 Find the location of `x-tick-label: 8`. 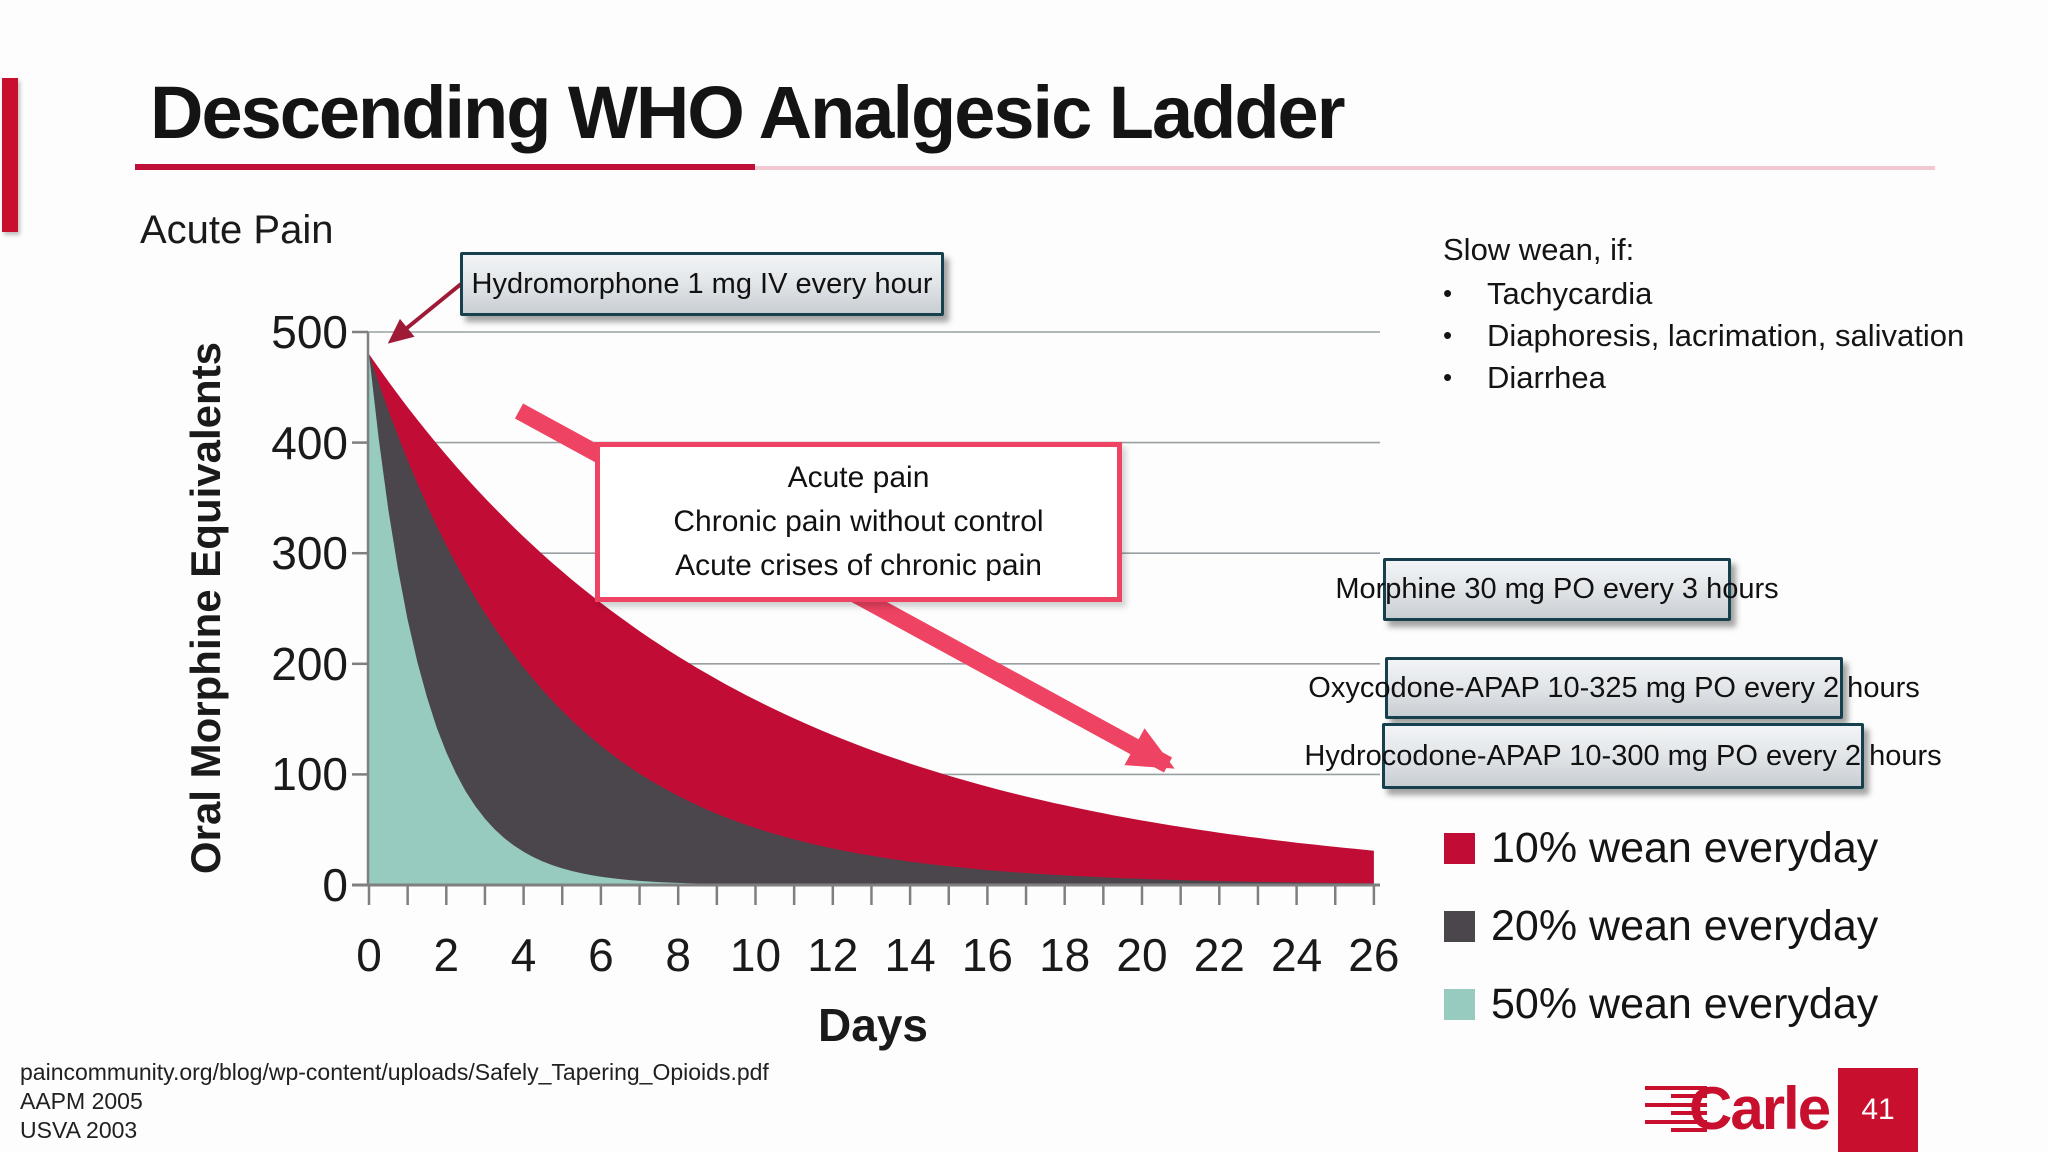

x-tick-label: 8 is located at coordinates (678, 955).